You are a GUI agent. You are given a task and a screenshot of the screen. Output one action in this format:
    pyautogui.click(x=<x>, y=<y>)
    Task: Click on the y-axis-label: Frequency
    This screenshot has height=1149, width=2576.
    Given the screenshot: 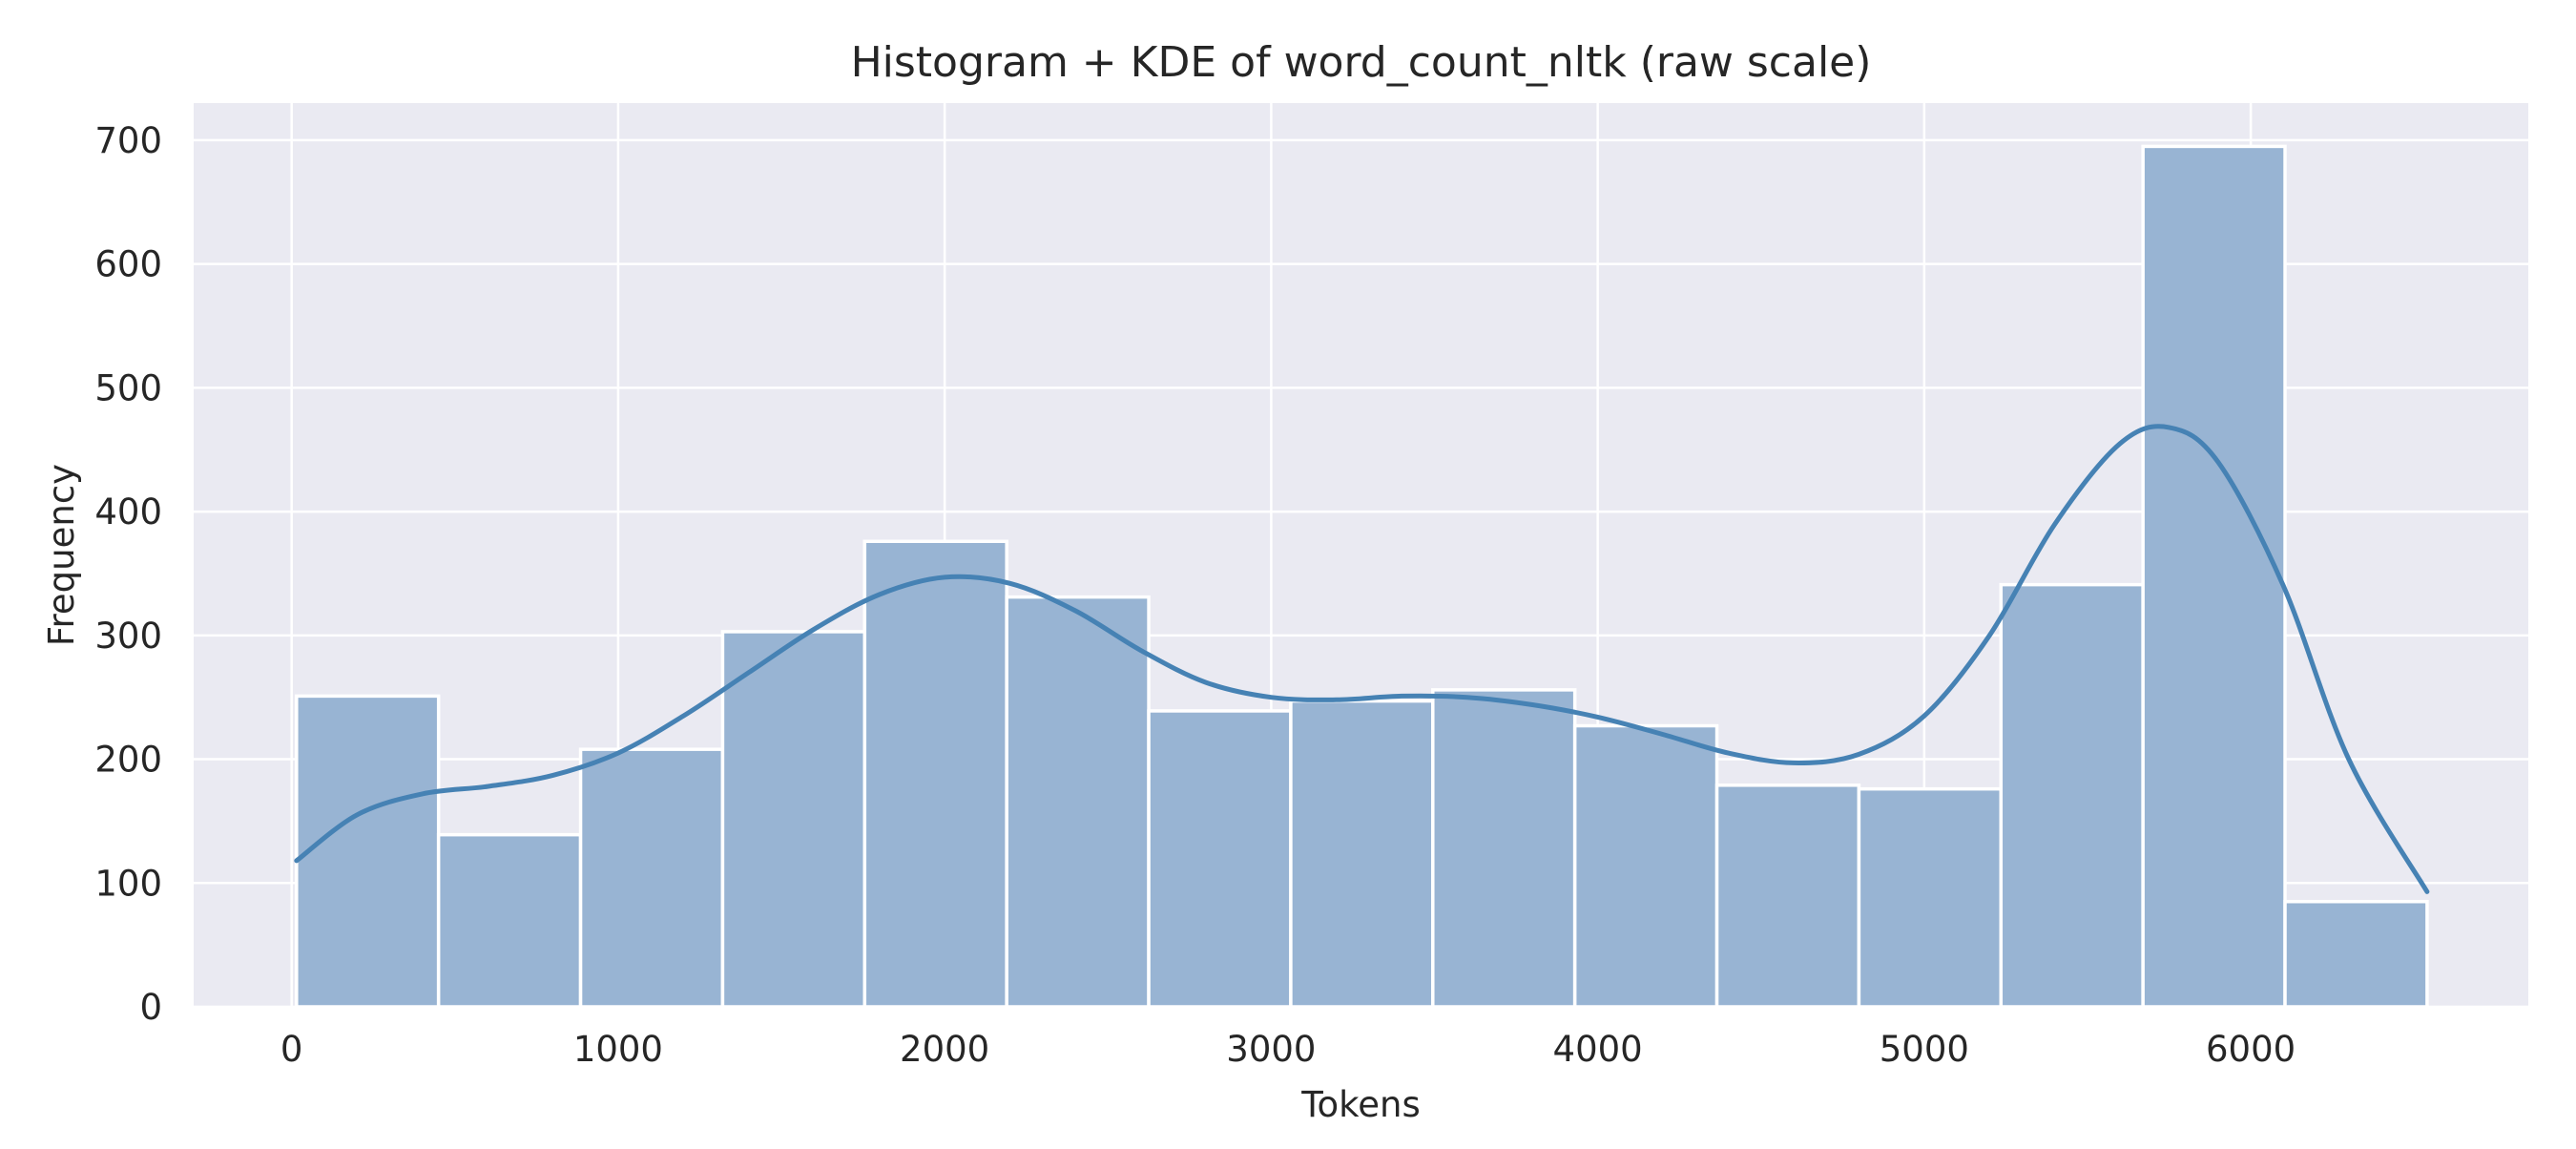 What is the action you would take?
    pyautogui.click(x=61, y=555)
    